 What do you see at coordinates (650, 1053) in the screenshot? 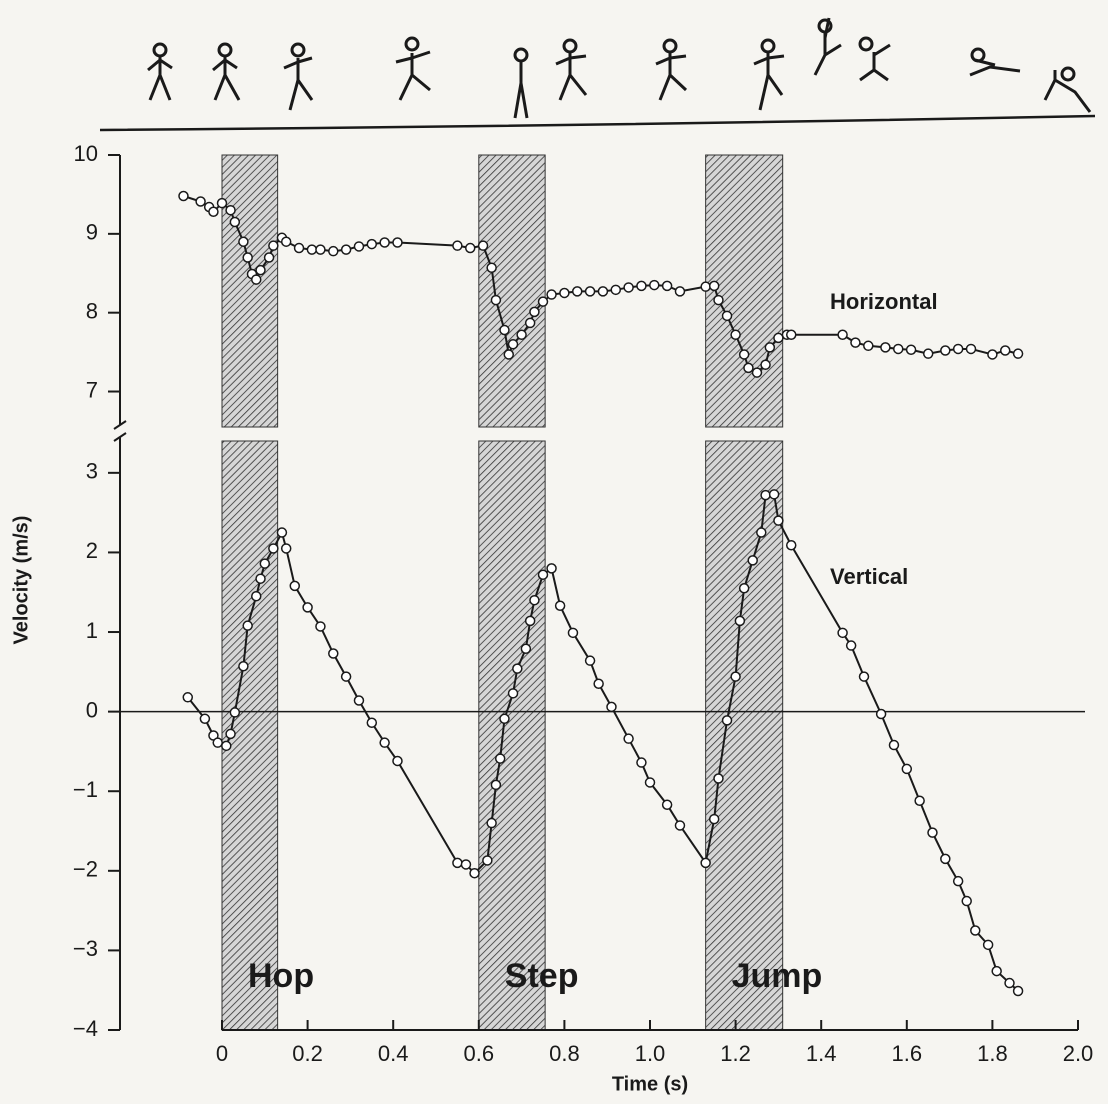
I see `x-tick-label: 1.0` at bounding box center [650, 1053].